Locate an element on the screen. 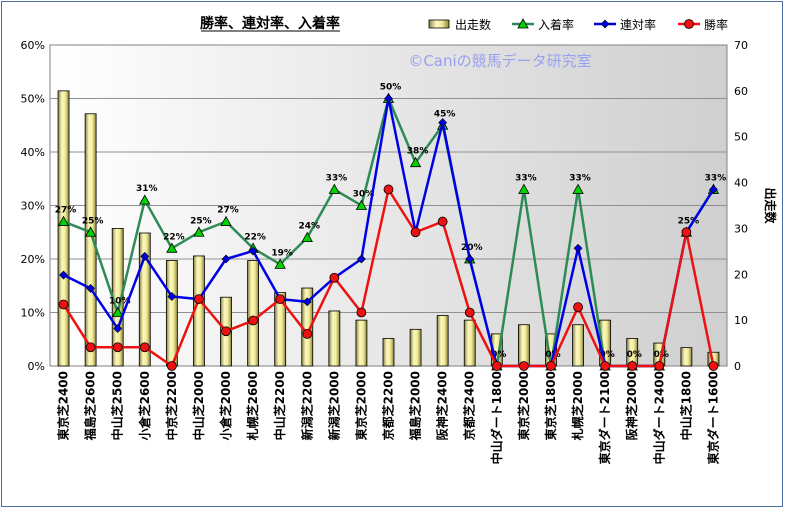  right-axis-tick-label: 0 is located at coordinates (737, 366).